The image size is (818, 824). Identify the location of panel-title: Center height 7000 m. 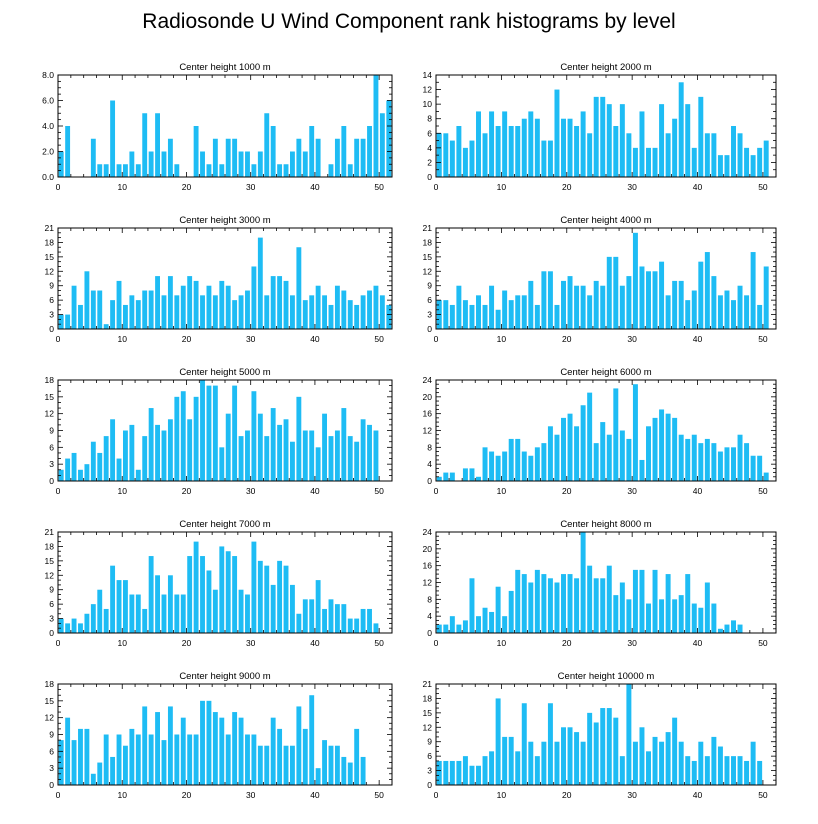
(224, 524).